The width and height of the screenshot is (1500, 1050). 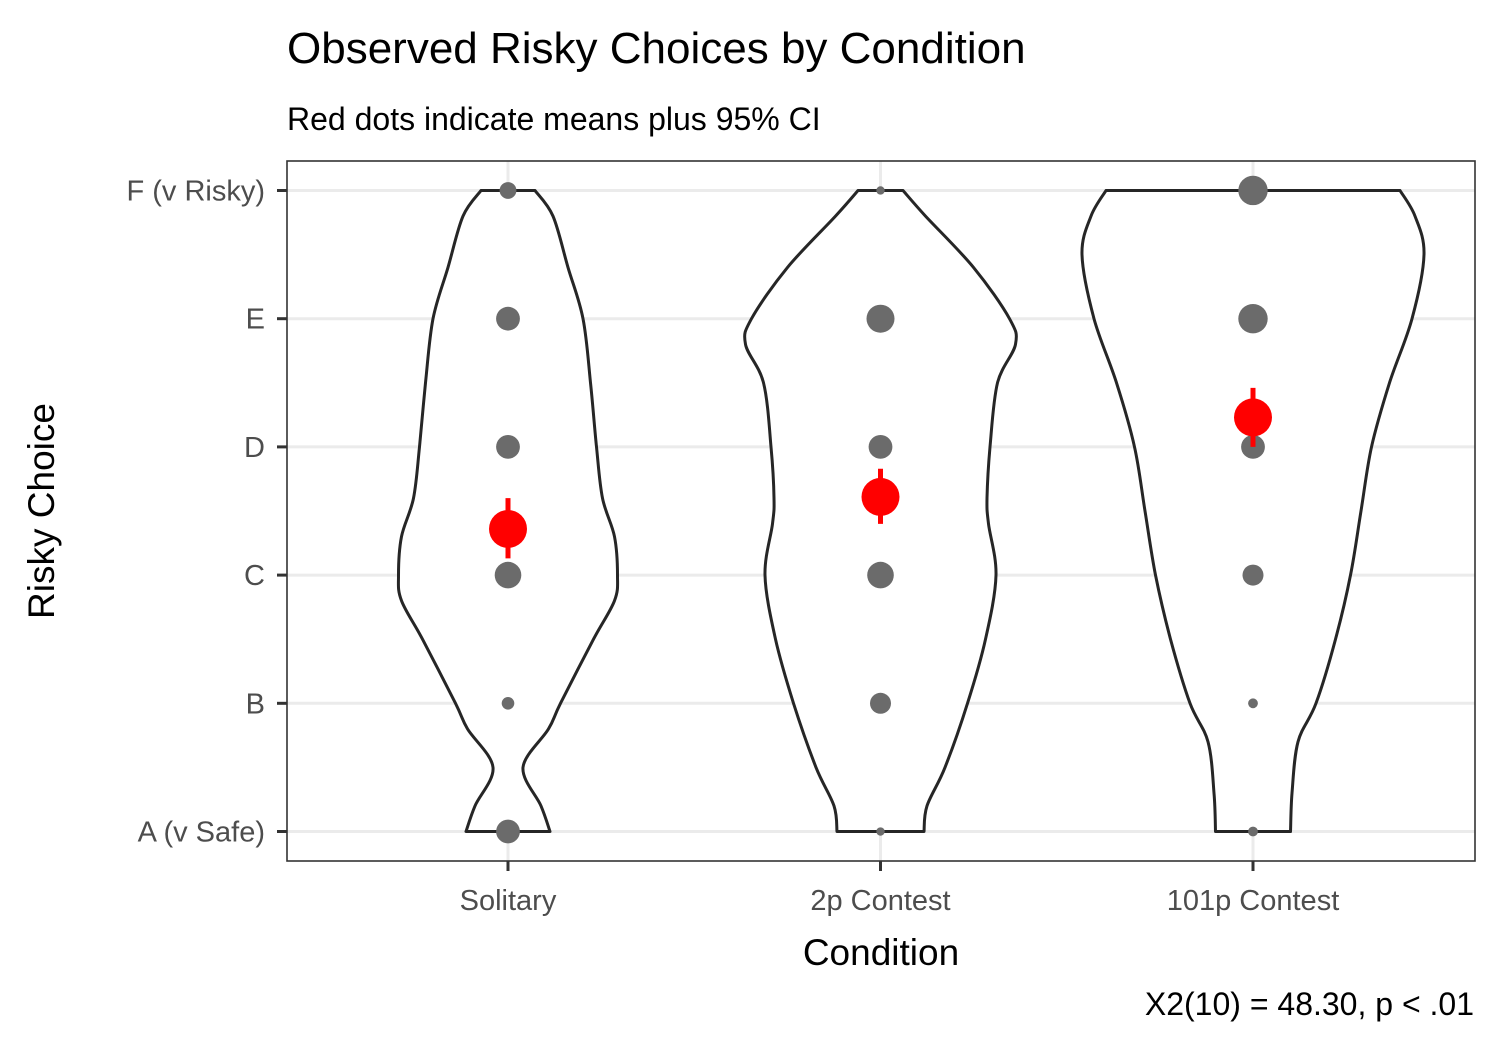 What do you see at coordinates (1309, 1004) in the screenshot?
I see `chart-caption: X2(10) = 48.30, p < .01` at bounding box center [1309, 1004].